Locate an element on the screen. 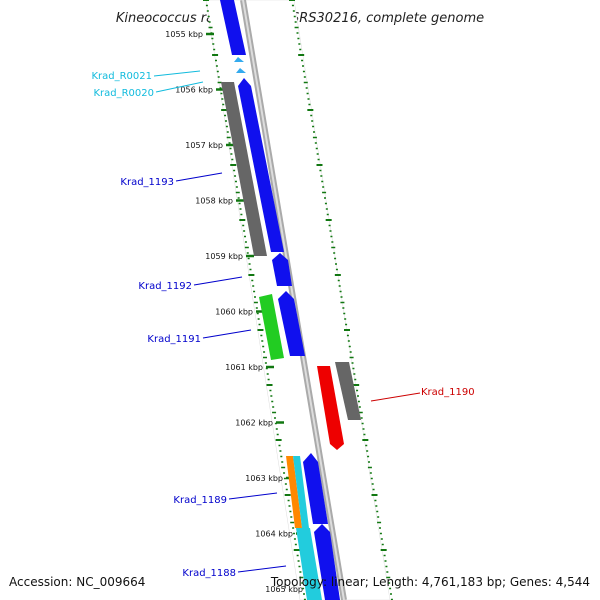  label-krad-1189: Krad_1189 is located at coordinates (200, 500).